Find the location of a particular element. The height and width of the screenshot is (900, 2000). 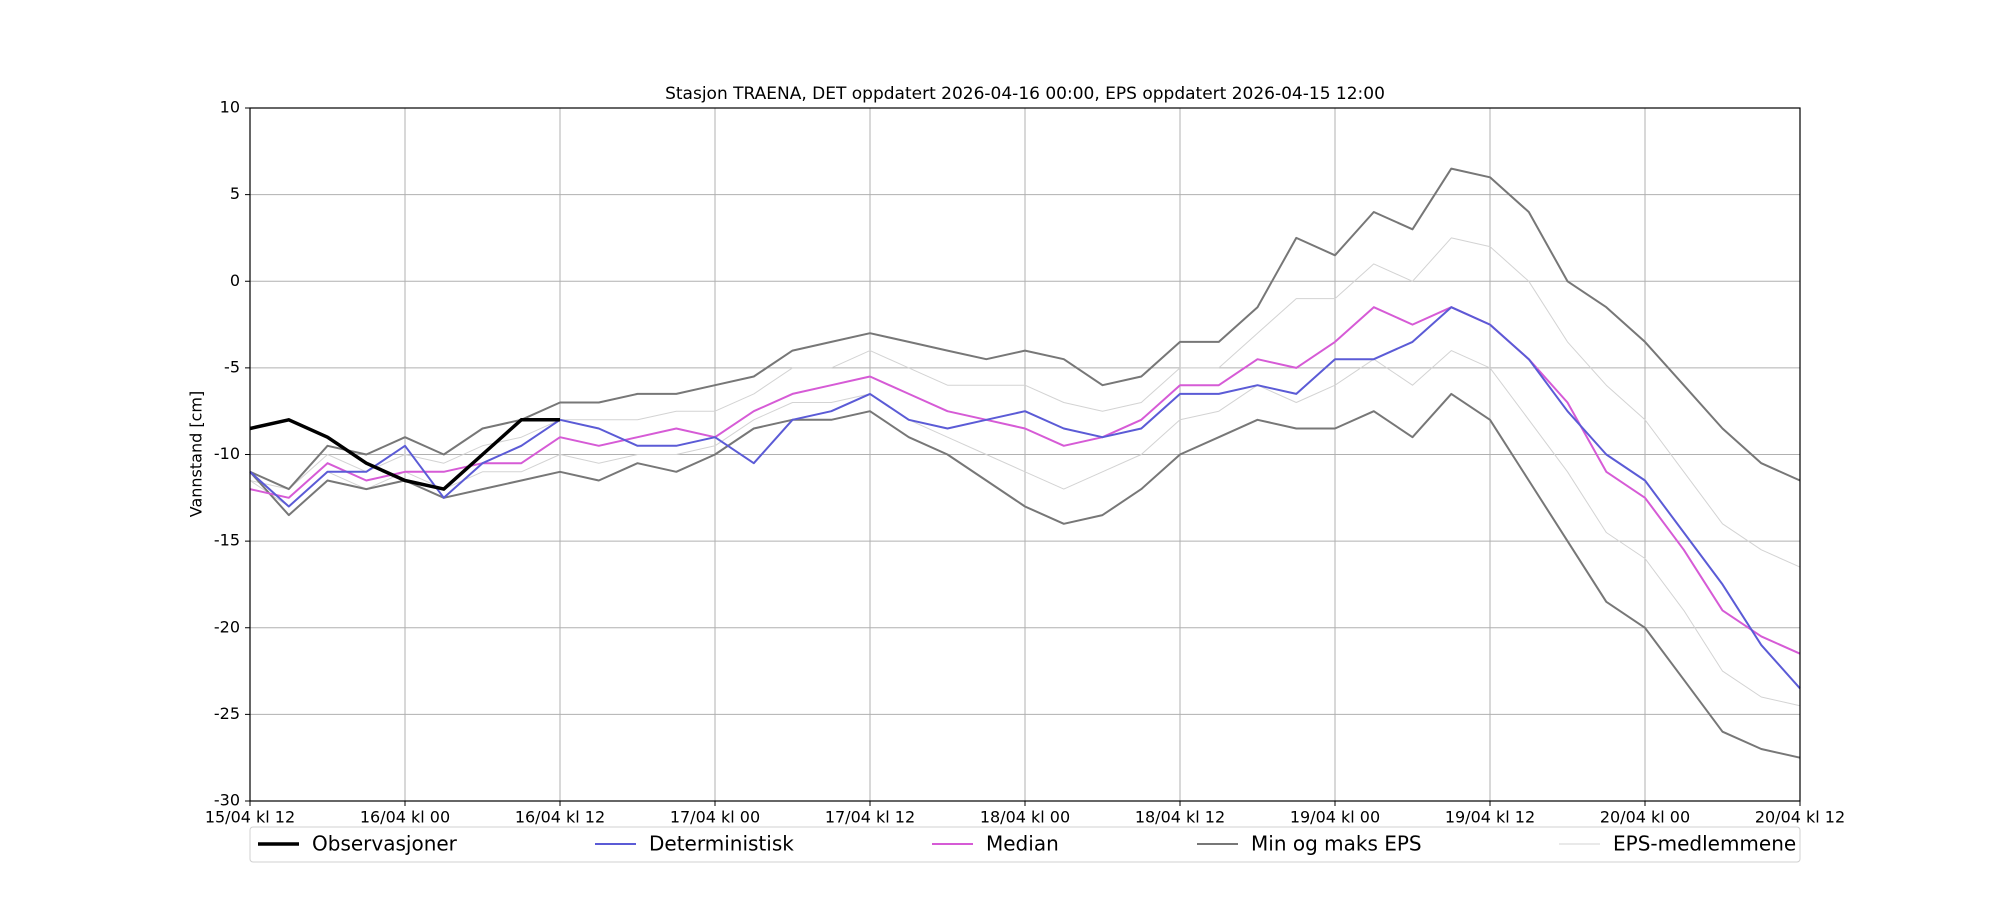

y-tick-label: 0 is located at coordinates (235, 280).